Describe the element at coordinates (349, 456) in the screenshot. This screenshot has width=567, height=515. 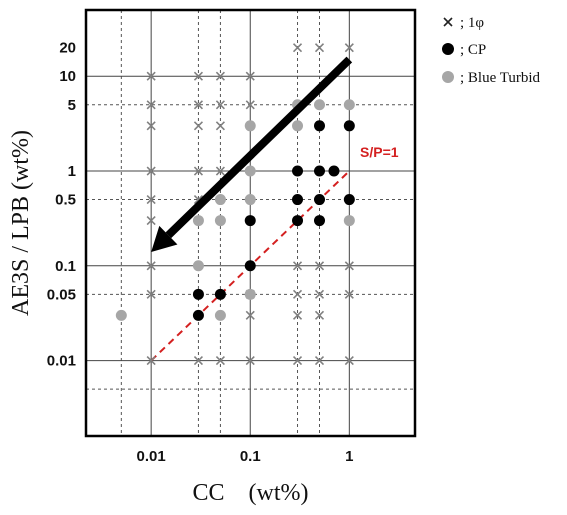
I see `x-tick-label: 1` at that location.